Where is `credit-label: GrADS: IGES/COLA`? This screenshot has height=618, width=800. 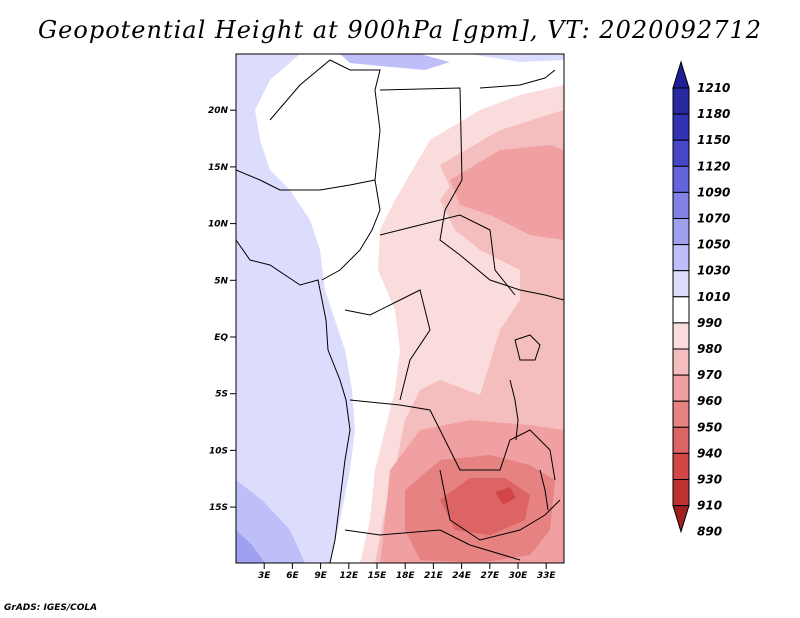
credit-label: GrADS: IGES/COLA is located at coordinates (51, 608).